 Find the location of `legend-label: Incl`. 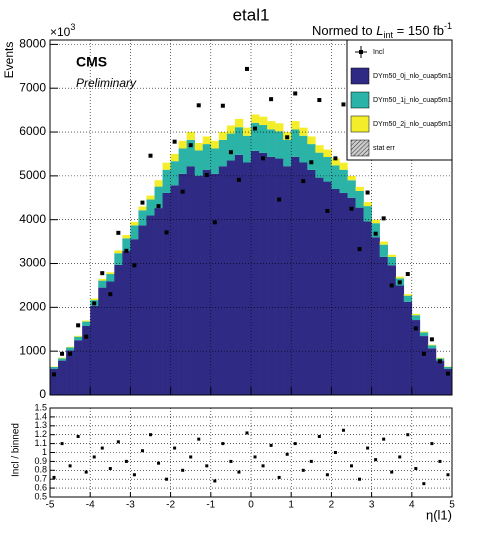

legend-label: Incl is located at coordinates (378, 52).